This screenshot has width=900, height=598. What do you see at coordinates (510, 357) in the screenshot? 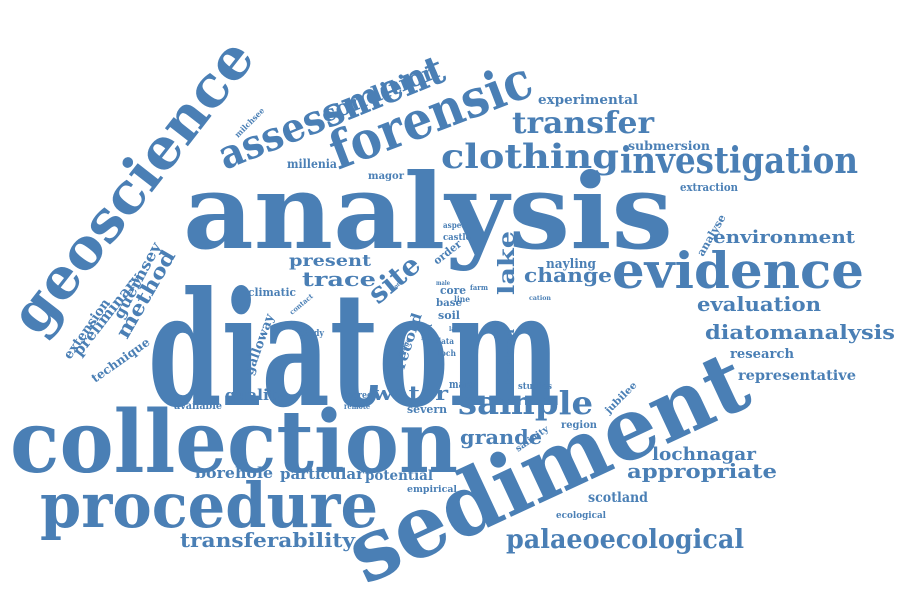
I see `word-harland: harland` at bounding box center [510, 357].